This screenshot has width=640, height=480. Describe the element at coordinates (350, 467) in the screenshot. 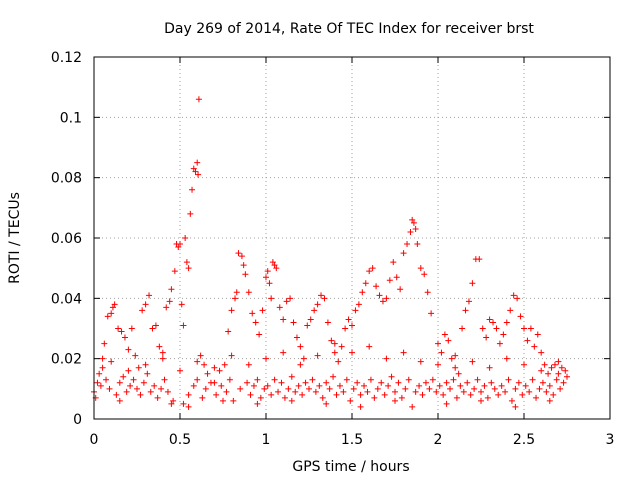

I see `x-axis-label: GPS time / hours` at that location.